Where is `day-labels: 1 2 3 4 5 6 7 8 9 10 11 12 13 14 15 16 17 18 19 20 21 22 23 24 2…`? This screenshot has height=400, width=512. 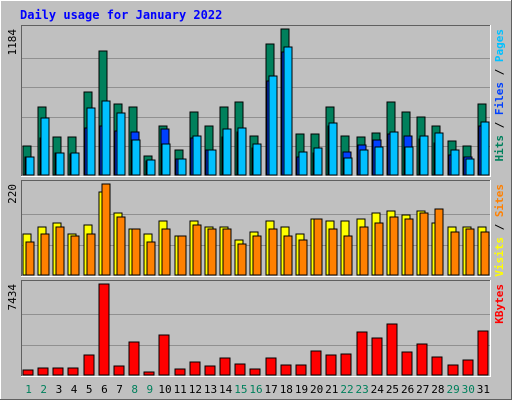
day-labels: 1 2 3 4 5 6 7 8 9 10 11 12 13 14 15 16 17 18 19 20 21 22 23 24 2… is located at coordinates (257, 389).